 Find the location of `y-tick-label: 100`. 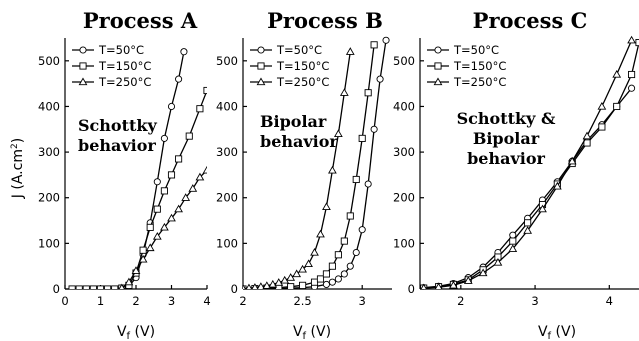

y-tick-label: 100 is located at coordinates (404, 243).